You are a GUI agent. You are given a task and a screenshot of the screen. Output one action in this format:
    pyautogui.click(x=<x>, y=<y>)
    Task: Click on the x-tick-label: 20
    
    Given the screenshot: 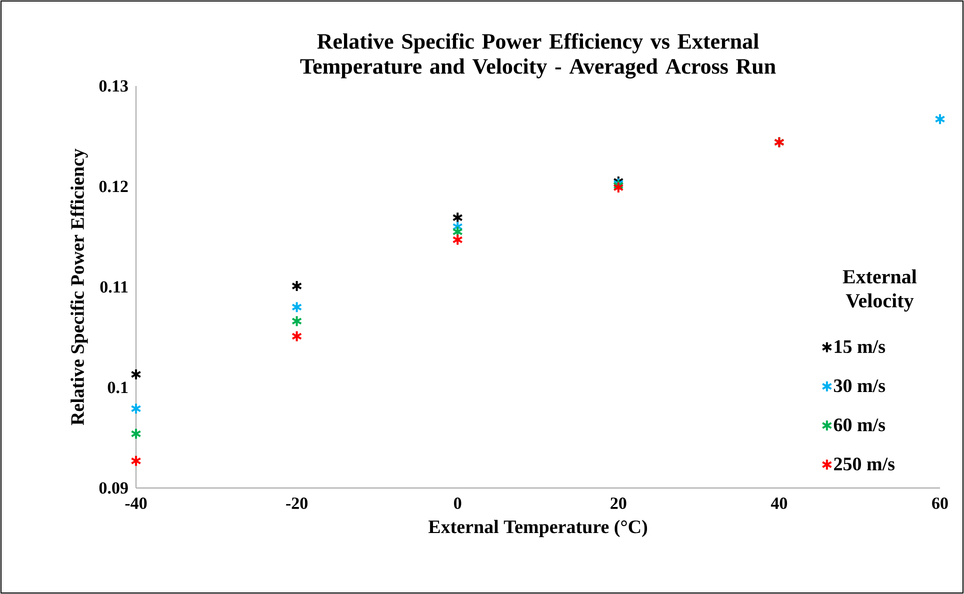 What is the action you would take?
    pyautogui.click(x=618, y=503)
    